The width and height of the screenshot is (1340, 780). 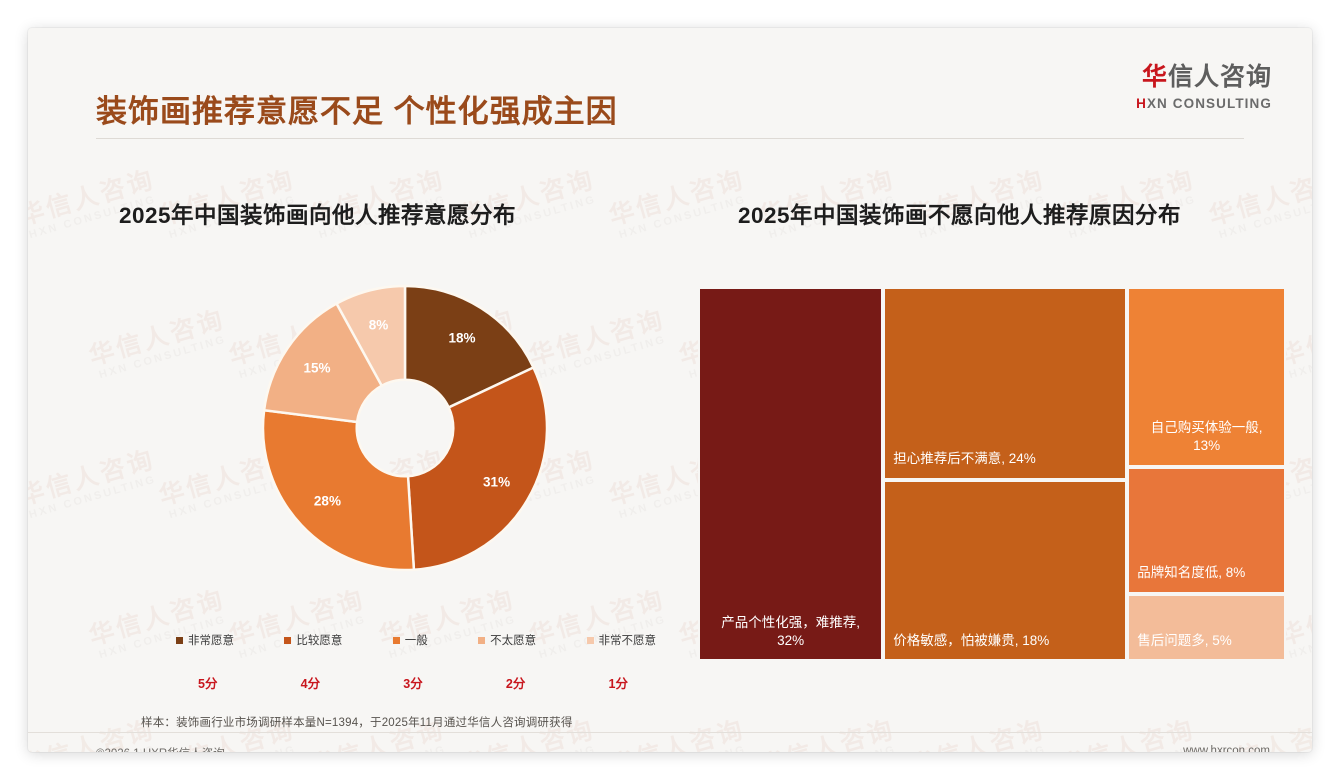 What do you see at coordinates (208, 684) in the screenshot?
I see `score-label: 5分` at bounding box center [208, 684].